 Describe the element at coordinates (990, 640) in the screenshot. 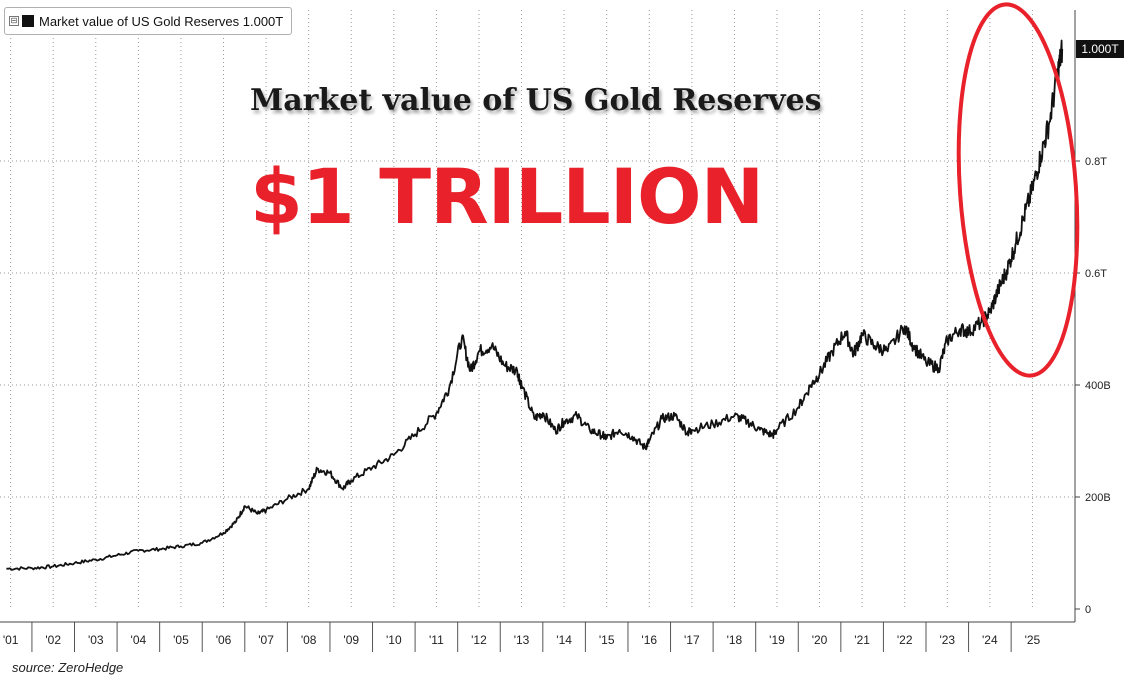

I see `x-tick-label: '24` at that location.